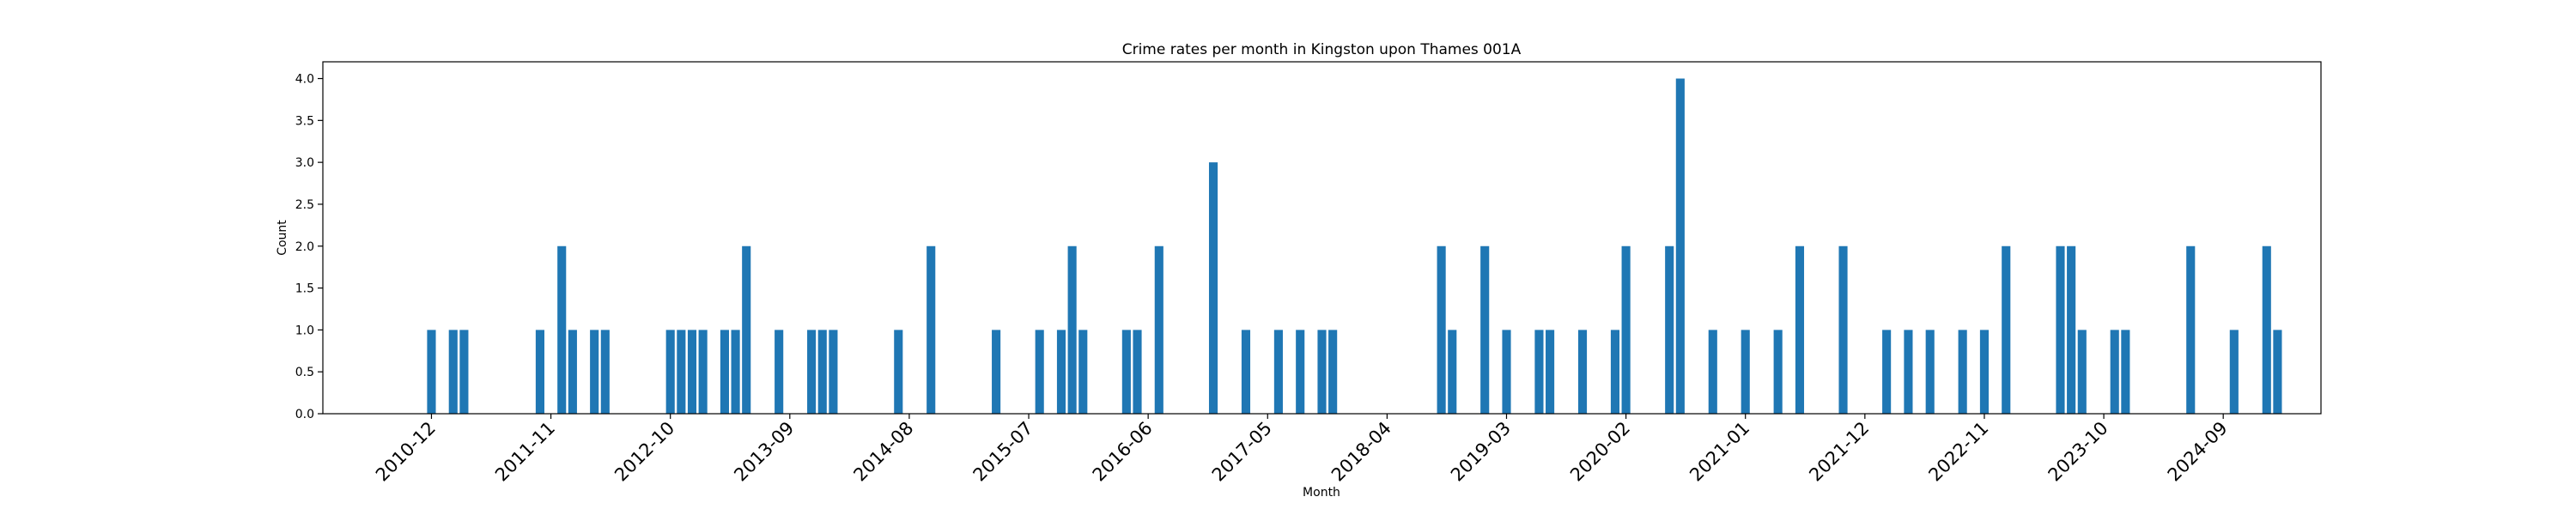 The image size is (2576, 515). Describe the element at coordinates (1321, 493) in the screenshot. I see `x-axis-label: Month` at that location.